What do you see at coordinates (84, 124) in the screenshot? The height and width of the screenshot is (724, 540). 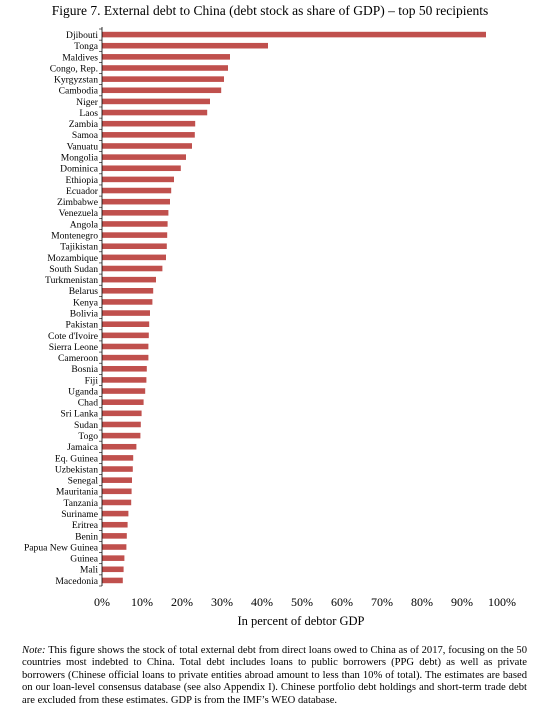 I see `category-label: Zambia` at bounding box center [84, 124].